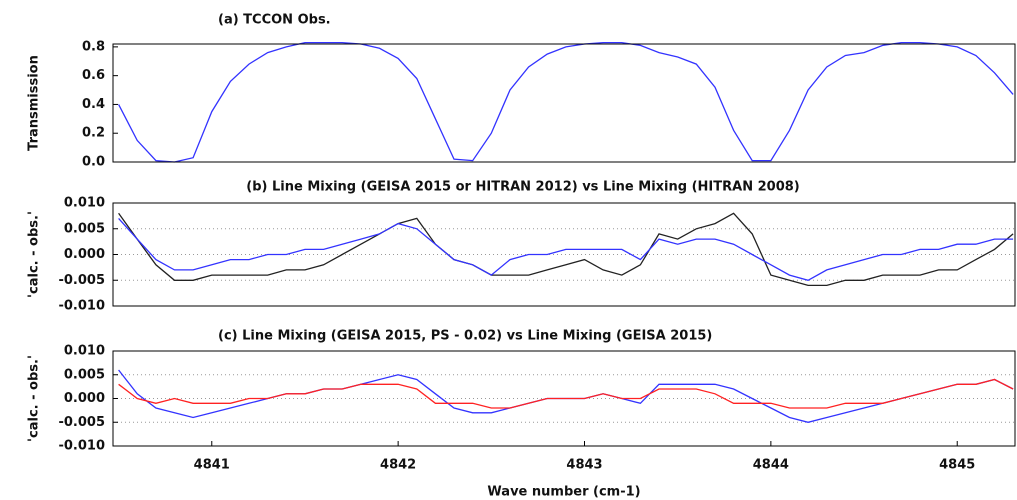  Describe the element at coordinates (563, 492) in the screenshot. I see `x-axis-label: Wave number (cm-1)` at that location.